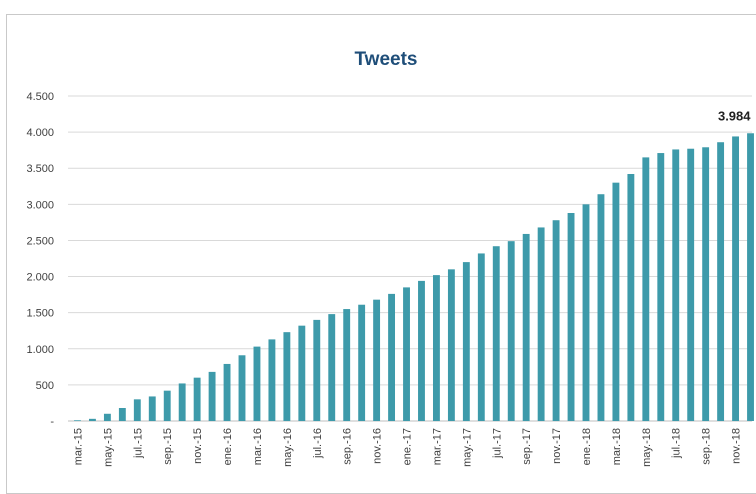 The height and width of the screenshot is (494, 756). I want to click on y-tick-label: 4.000, so click(40, 133).